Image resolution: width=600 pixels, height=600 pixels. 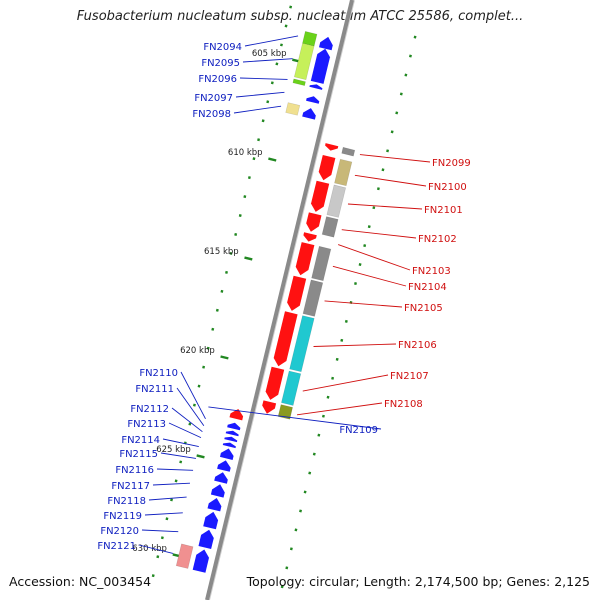 What do you see at coordinates (222, 47) in the screenshot?
I see `gene-label: FN2094` at bounding box center [222, 47].